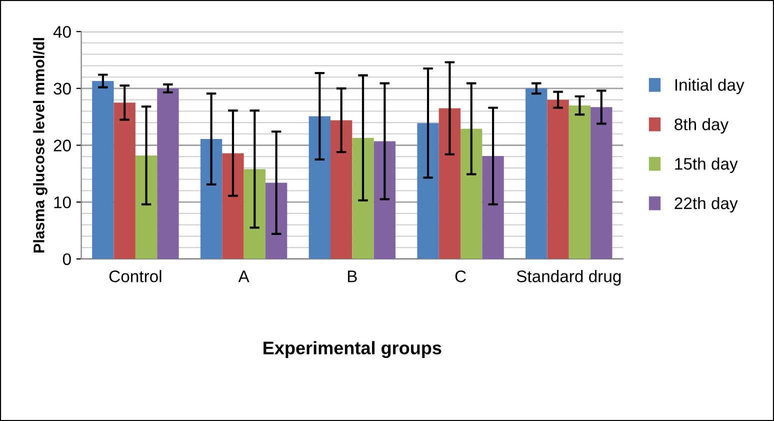  I want to click on legend-label: 22th day, so click(706, 204).